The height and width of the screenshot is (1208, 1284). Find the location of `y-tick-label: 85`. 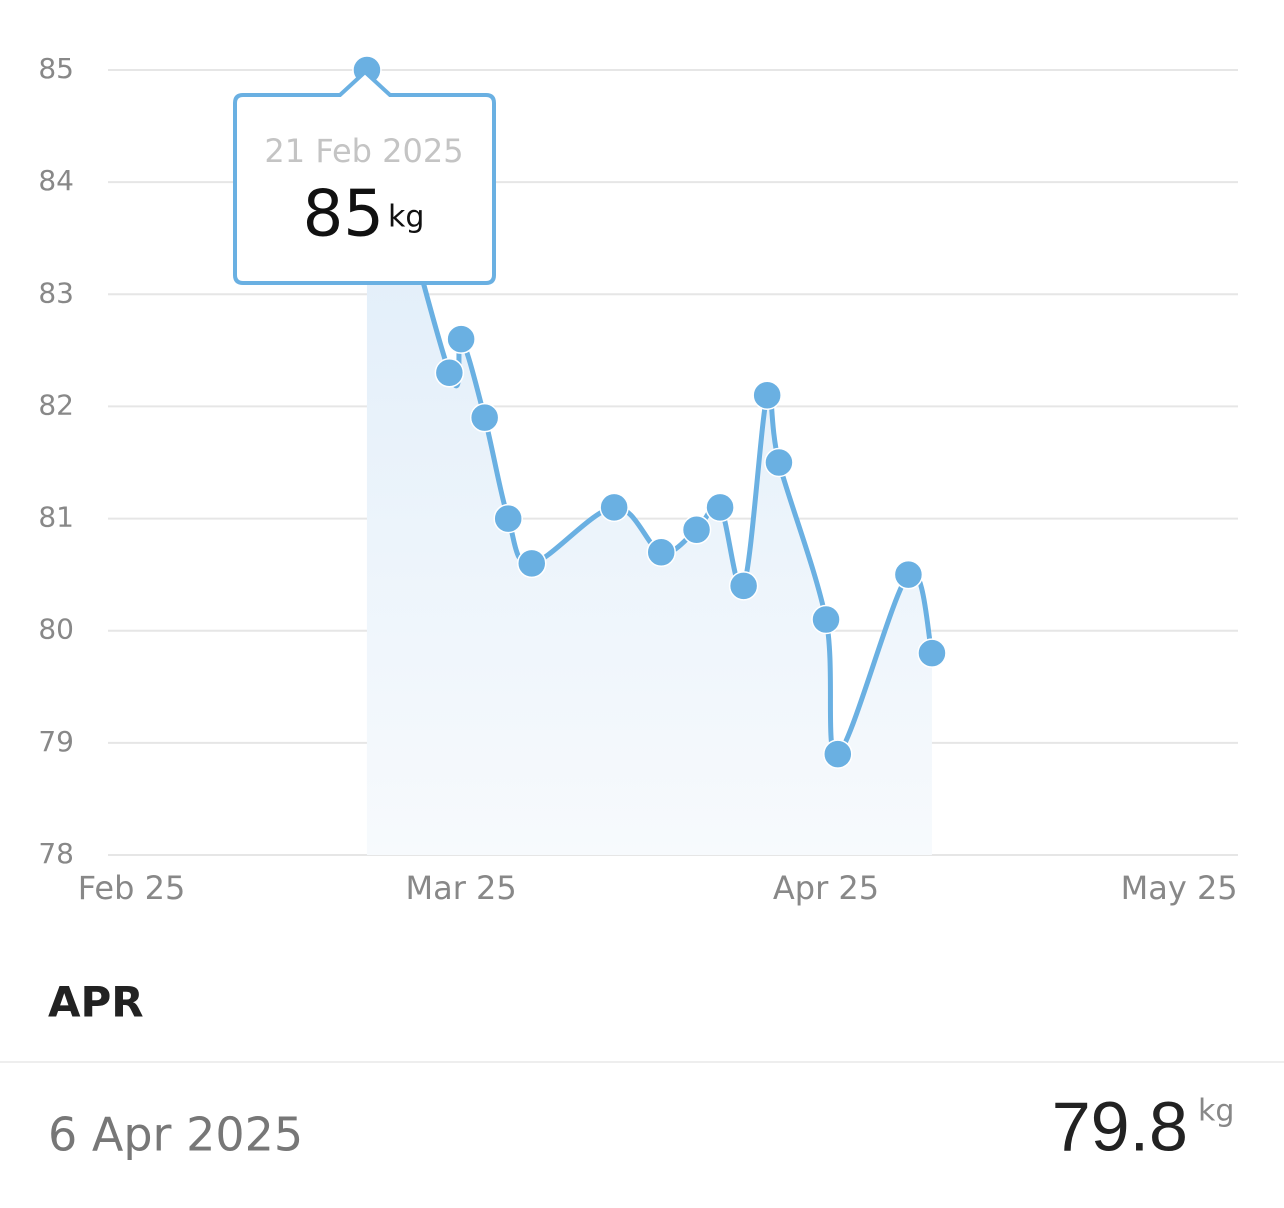

y-tick-label: 85 is located at coordinates (56, 68).